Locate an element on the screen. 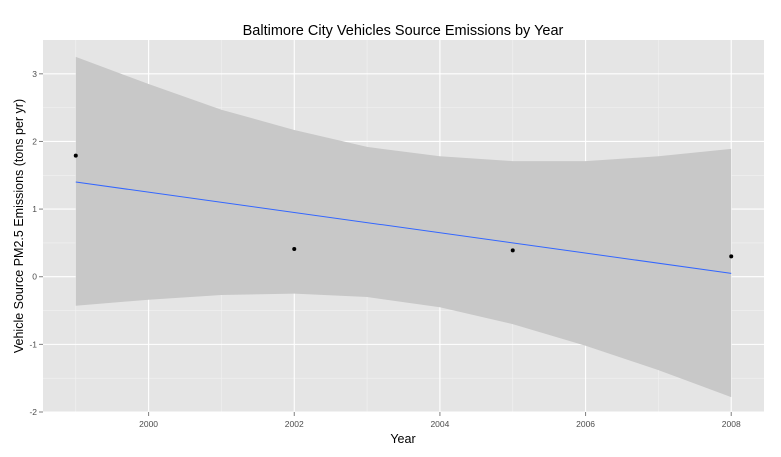  x-tick-label: 2006 is located at coordinates (585, 424).